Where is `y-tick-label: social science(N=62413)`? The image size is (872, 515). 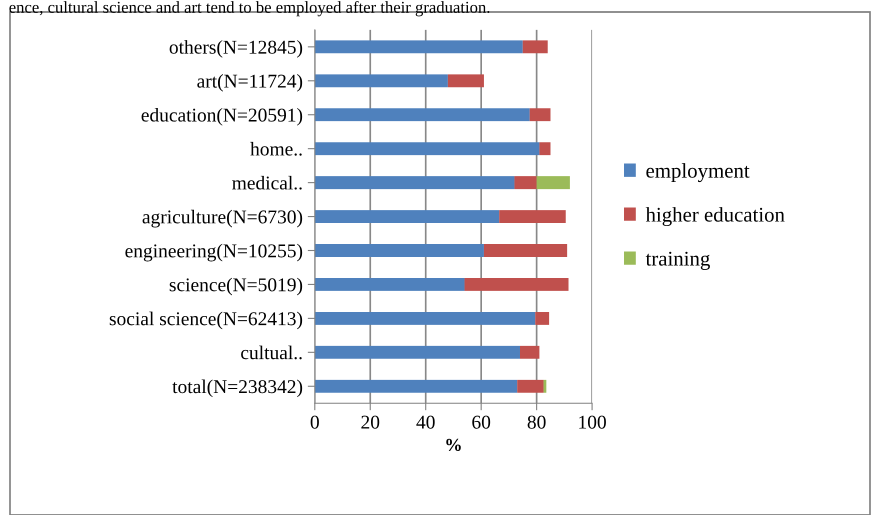 y-tick-label: social science(N=62413) is located at coordinates (206, 321).